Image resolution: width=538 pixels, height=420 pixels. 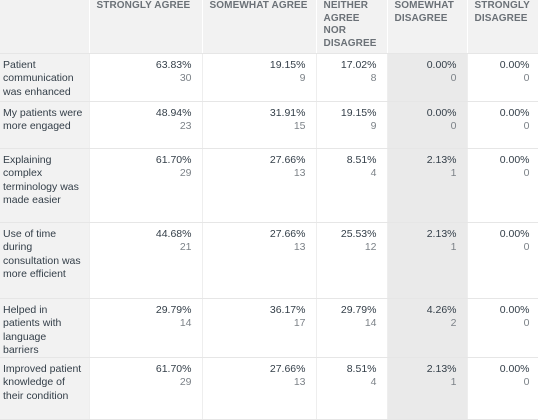 I want to click on column-header-strongly-agree: STRONGLY AGREE, so click(x=146, y=27).